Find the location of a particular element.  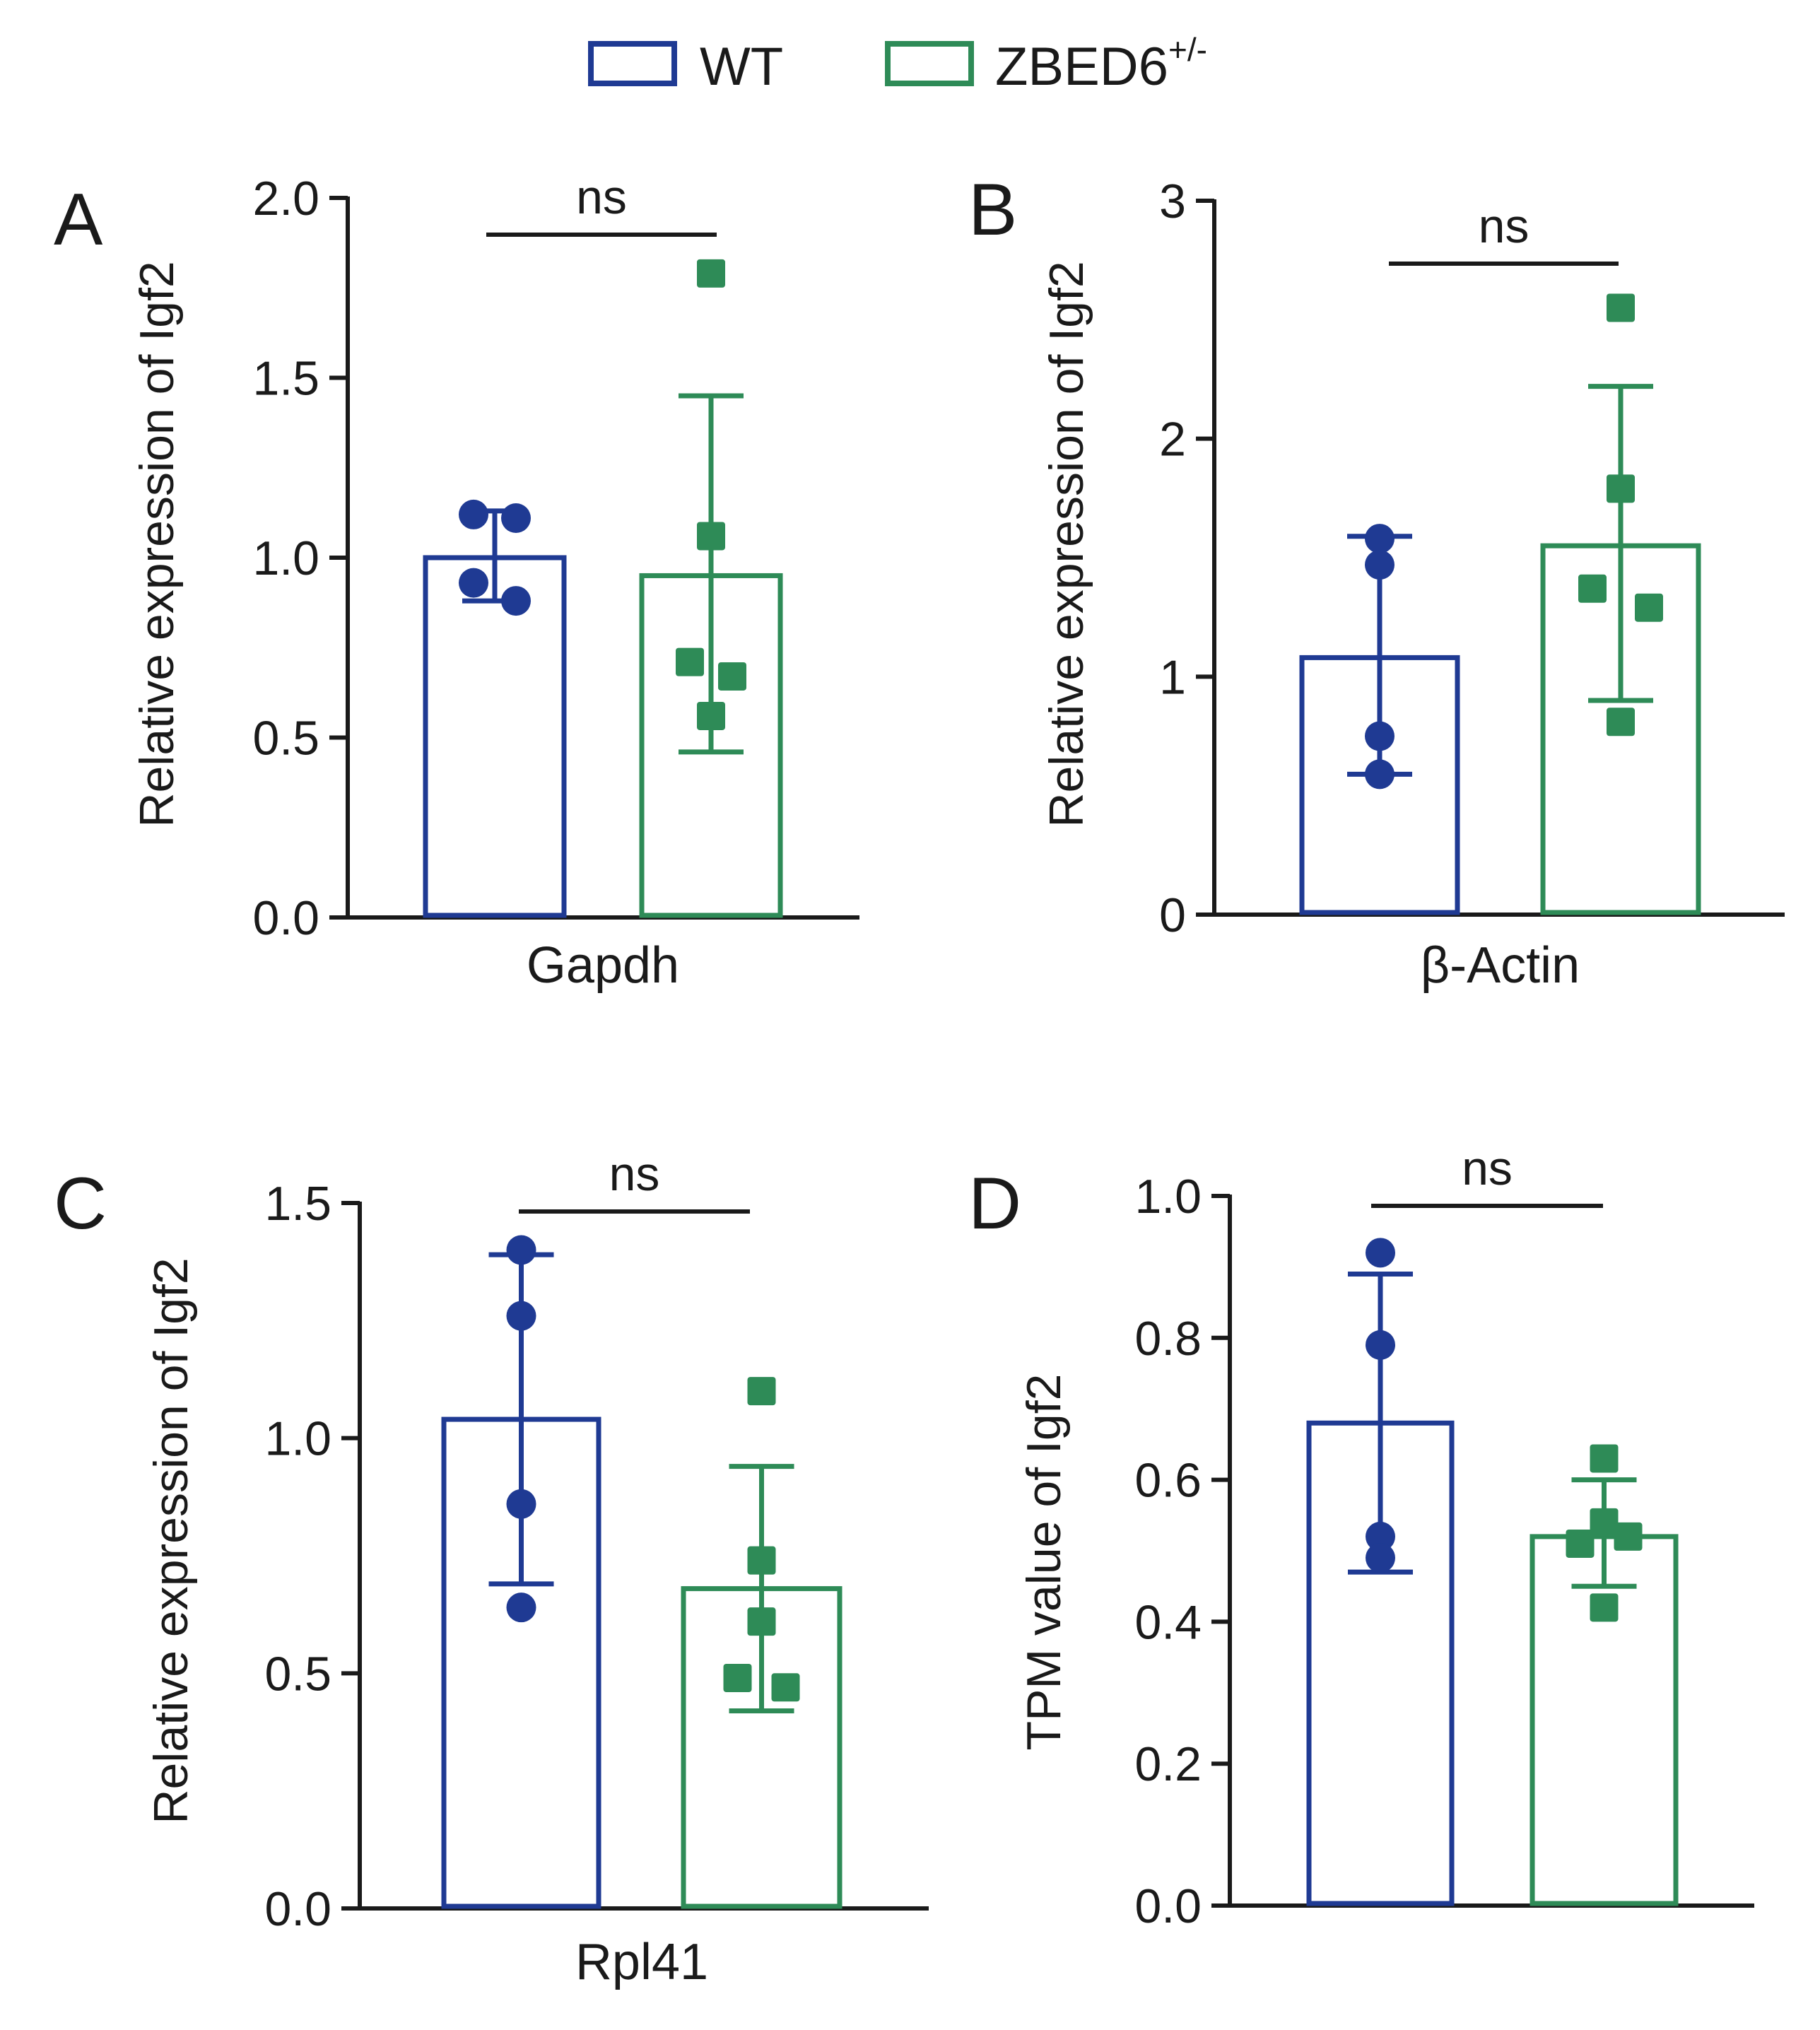

y-tick-label: 1 is located at coordinates (1173, 677).